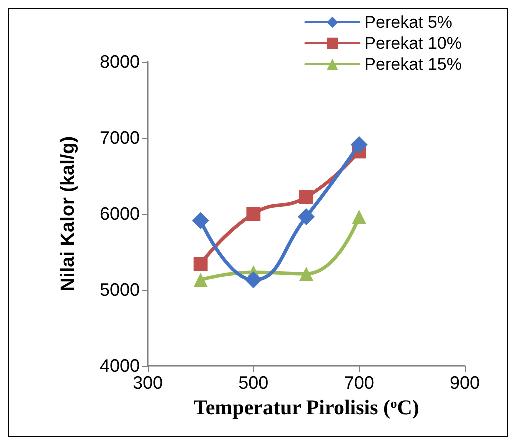 Image resolution: width=516 pixels, height=445 pixels. What do you see at coordinates (465, 383) in the screenshot?
I see `x-tick-label: 900` at bounding box center [465, 383].